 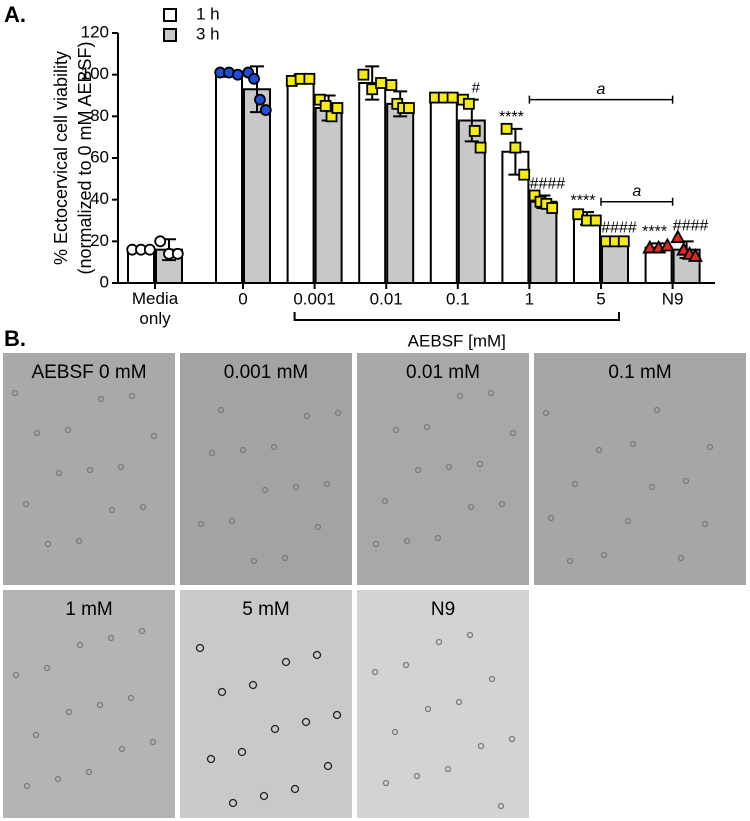 What do you see at coordinates (170, 35) in the screenshot?
I see `legend-swatch` at bounding box center [170, 35].